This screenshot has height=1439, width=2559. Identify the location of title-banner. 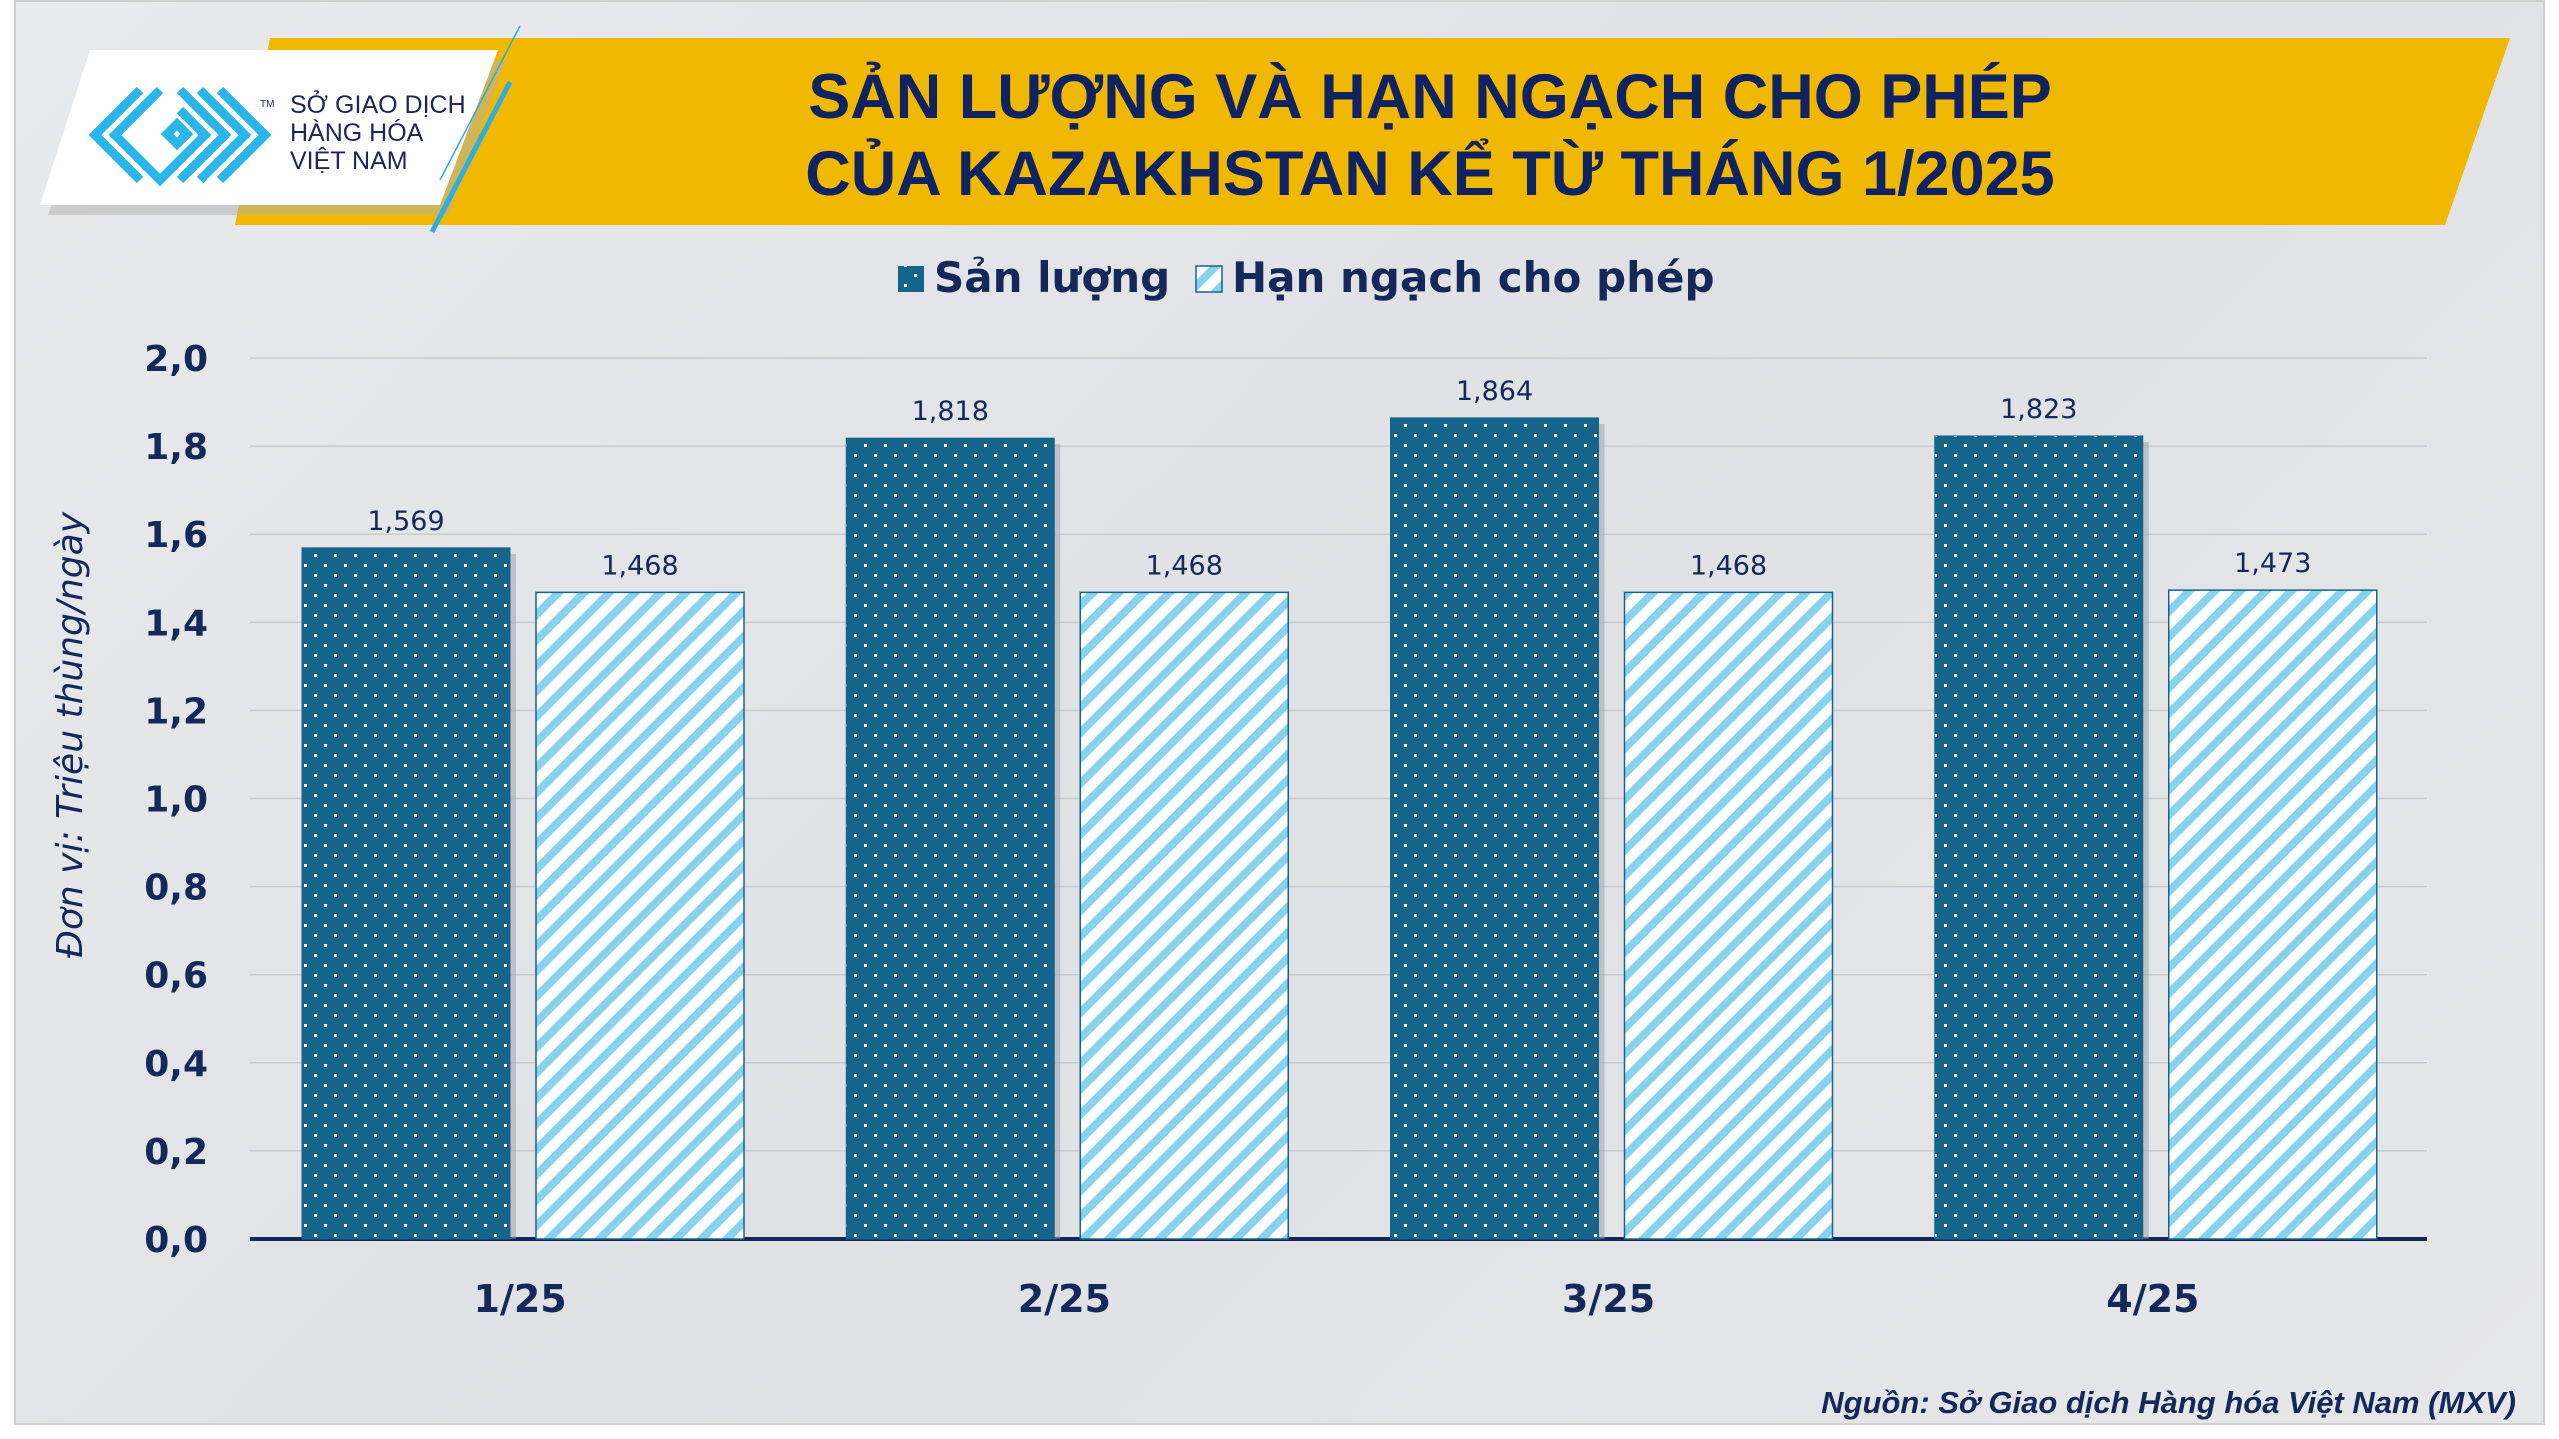
(1372, 131).